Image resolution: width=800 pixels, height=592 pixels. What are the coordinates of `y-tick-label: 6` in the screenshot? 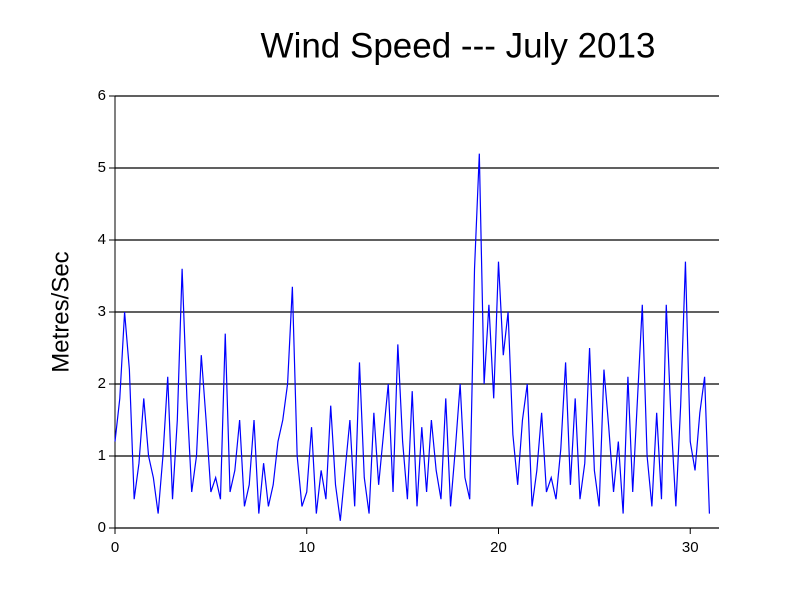 It's located at (102, 95).